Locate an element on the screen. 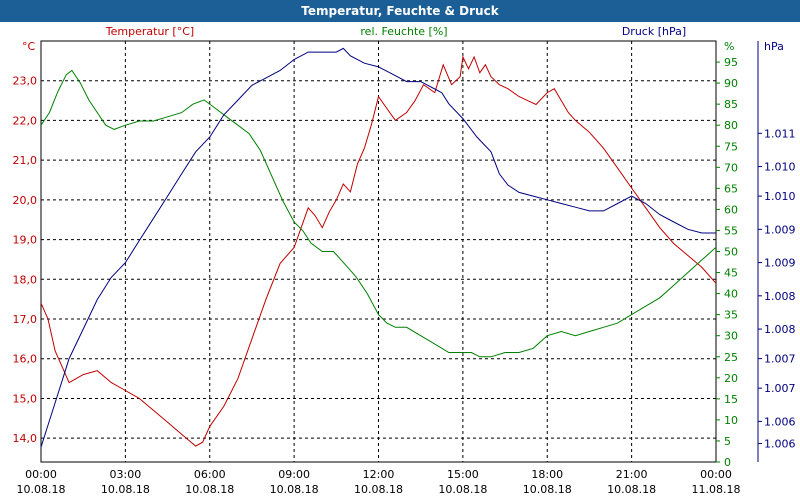 The height and width of the screenshot is (500, 800). humidity-tick-label: 10 is located at coordinates (731, 420).